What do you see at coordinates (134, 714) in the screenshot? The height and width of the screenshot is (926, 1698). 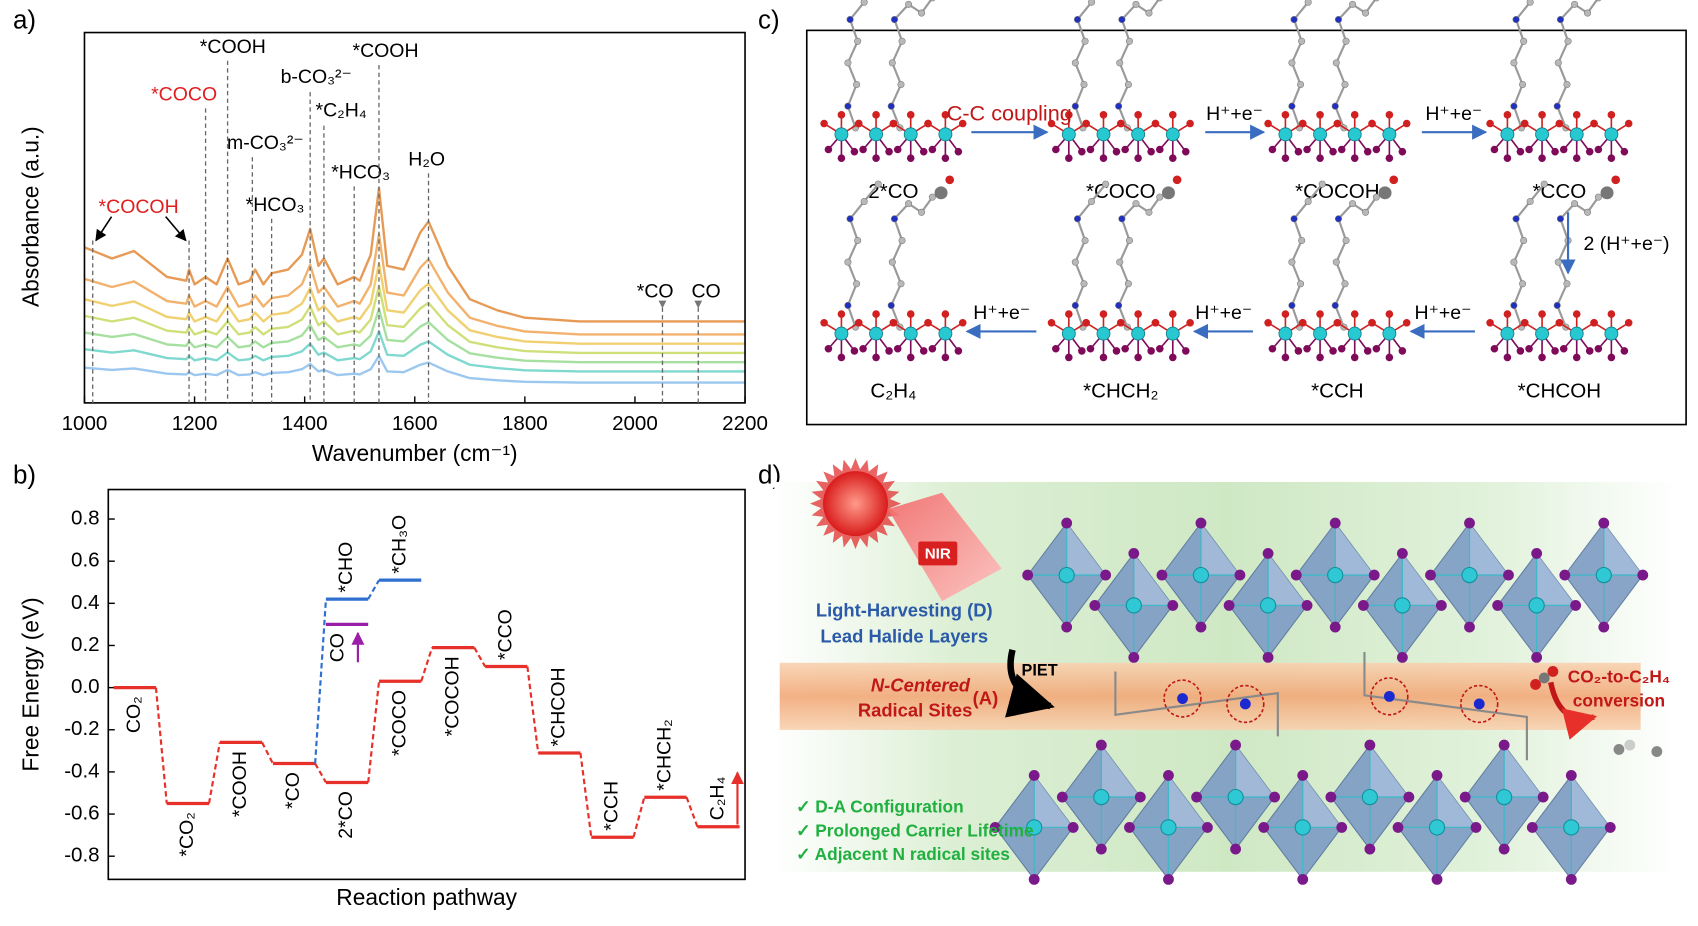 I see `level-label: CO₂` at bounding box center [134, 714].